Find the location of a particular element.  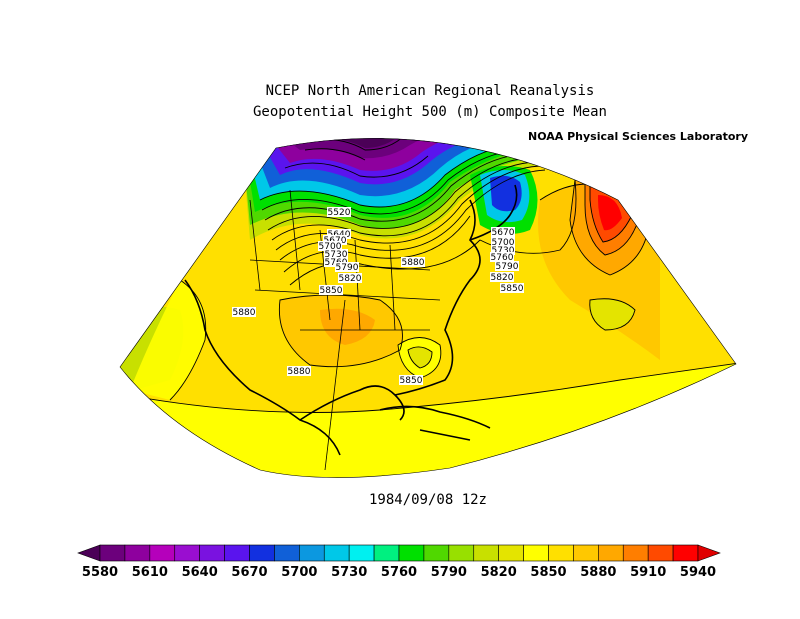

svg-text: 5520 is located at coordinates (339, 213).